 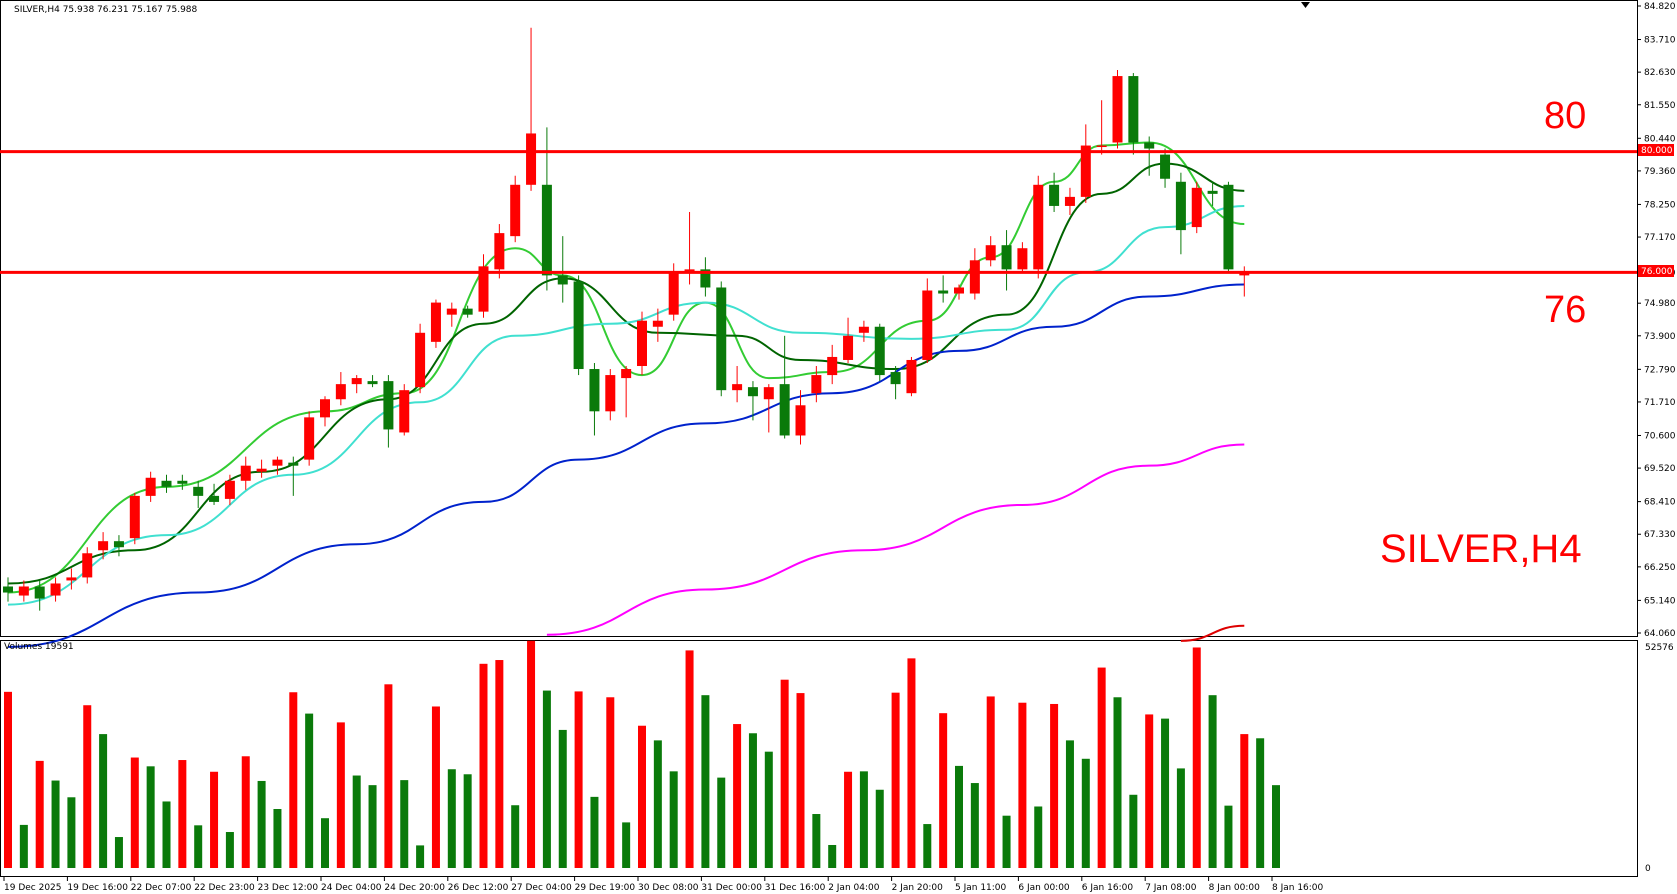 What do you see at coordinates (1171, 888) in the screenshot?
I see `time-tick-label: 7 Jan 08:00` at bounding box center [1171, 888].